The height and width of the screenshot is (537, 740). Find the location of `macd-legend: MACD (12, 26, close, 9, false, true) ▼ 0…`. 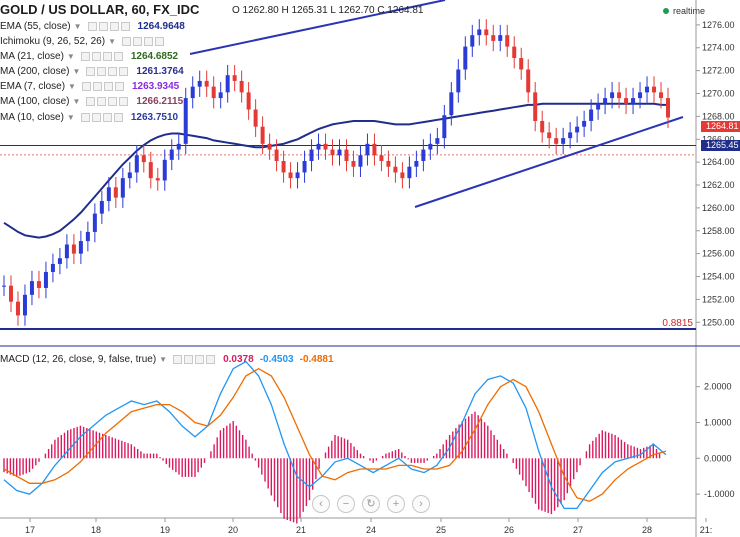

macd-legend: MACD (12, 26, close, 9, false, true) ▼ 0… is located at coordinates (167, 359).